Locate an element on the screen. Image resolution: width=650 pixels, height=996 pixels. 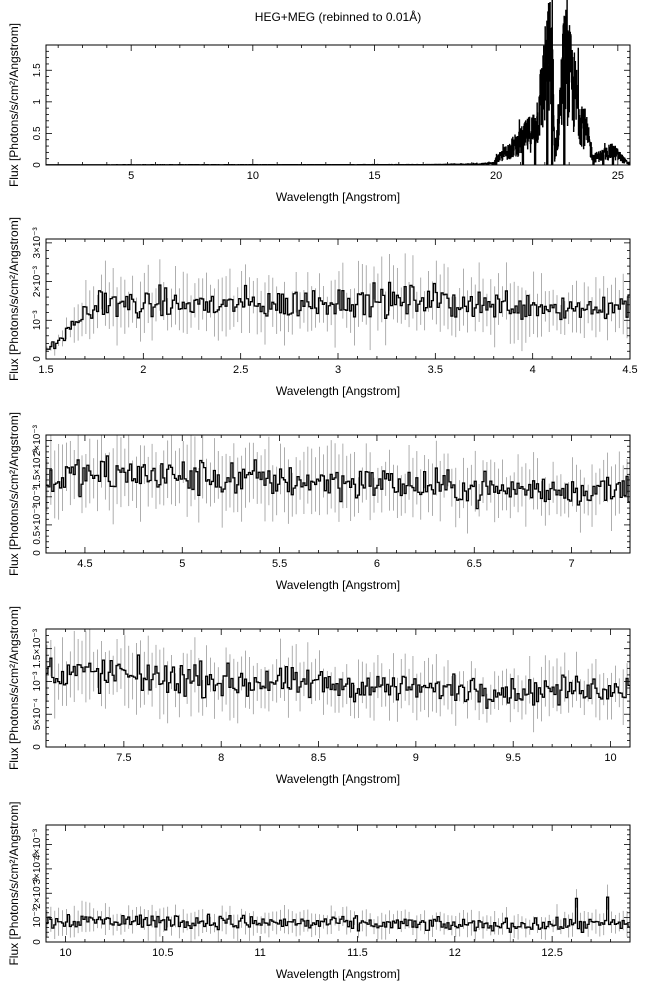
x-tick-label: 8 is located at coordinates (221, 758).